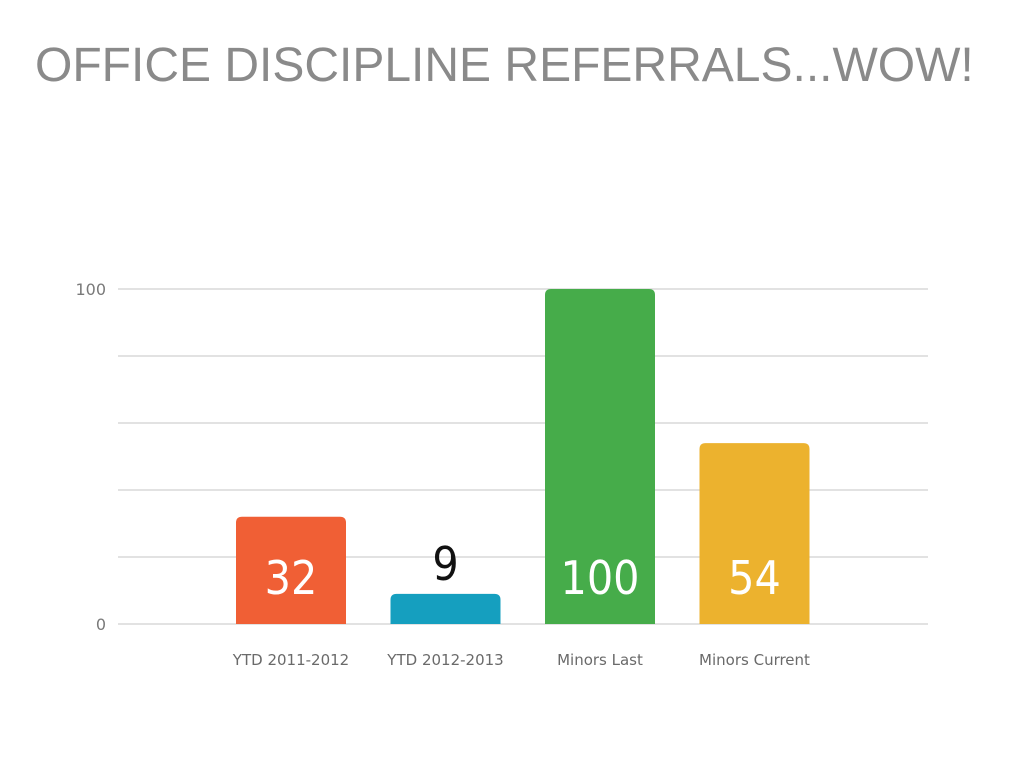  What do you see at coordinates (600, 578) in the screenshot?
I see `data-label: 100` at bounding box center [600, 578].